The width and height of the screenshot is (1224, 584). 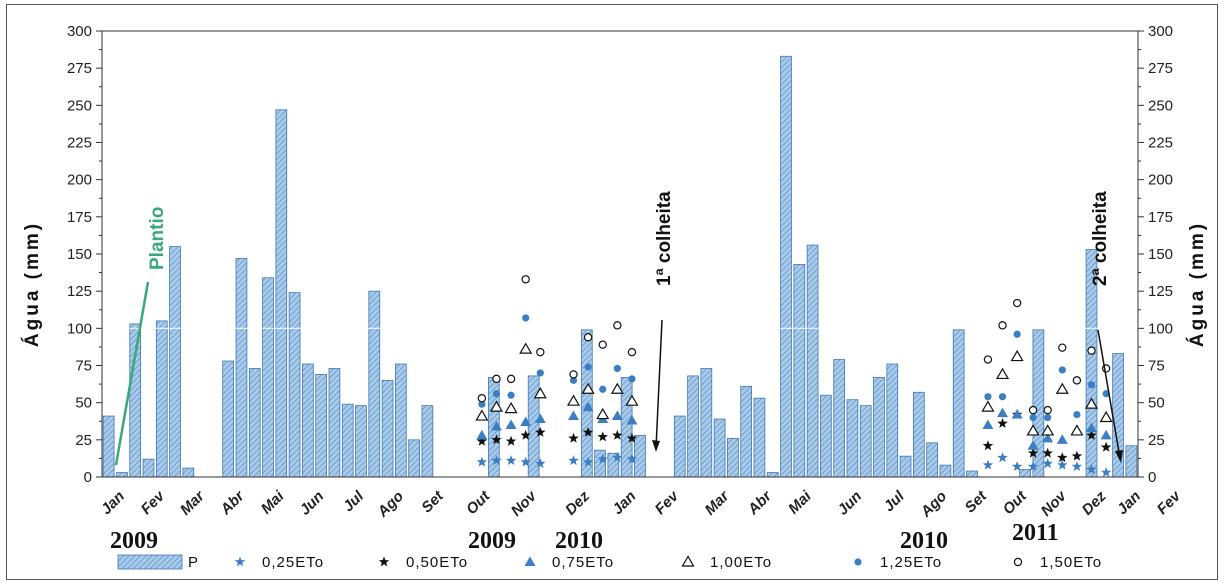 I want to click on x-month-label: Mai, so click(x=800, y=502).